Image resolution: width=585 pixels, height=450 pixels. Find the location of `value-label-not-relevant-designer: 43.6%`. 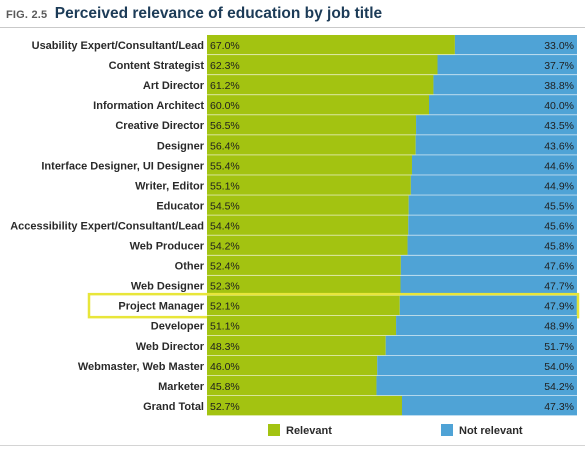

value-label-not-relevant-designer: 43.6% is located at coordinates (559, 146).